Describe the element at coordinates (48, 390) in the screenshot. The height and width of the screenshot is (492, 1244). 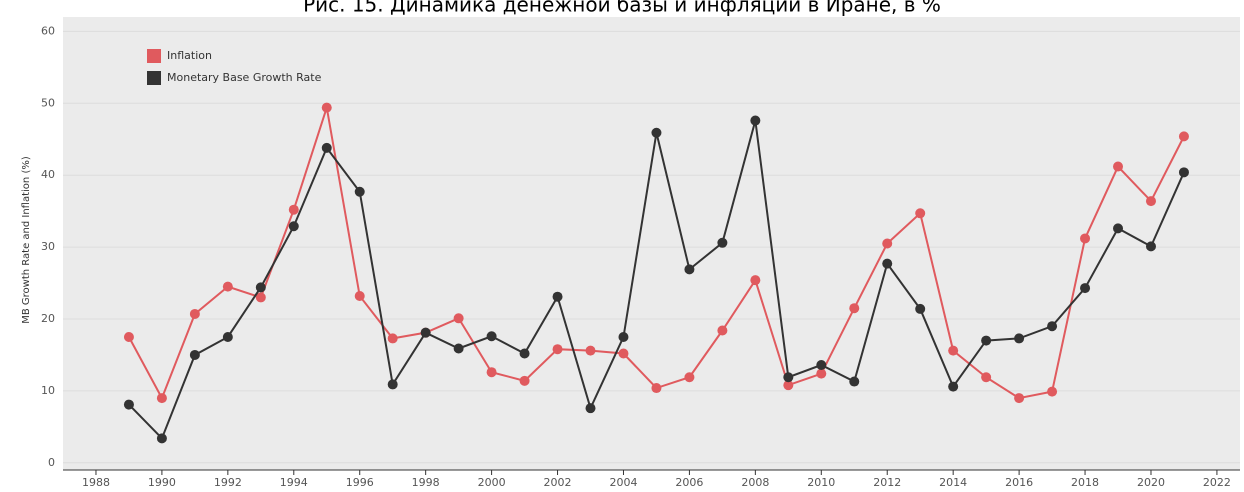
I see `y-tick-label: 10` at that location.